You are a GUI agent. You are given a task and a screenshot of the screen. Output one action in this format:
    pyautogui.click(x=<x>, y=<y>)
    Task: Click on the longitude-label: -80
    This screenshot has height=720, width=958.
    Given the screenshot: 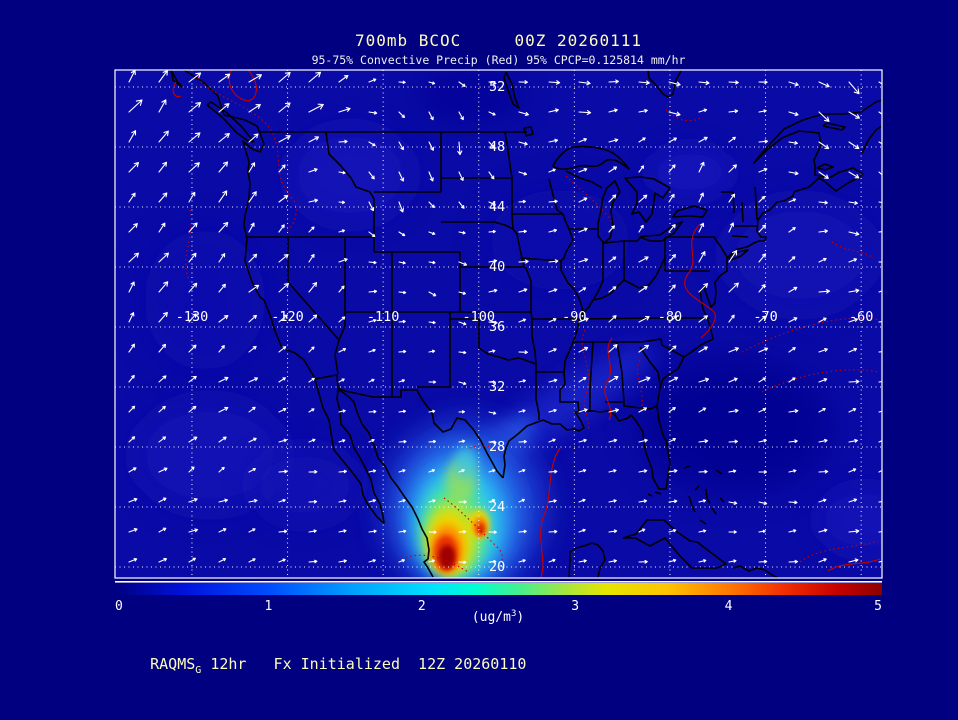 What is the action you would take?
    pyautogui.click(x=670, y=317)
    